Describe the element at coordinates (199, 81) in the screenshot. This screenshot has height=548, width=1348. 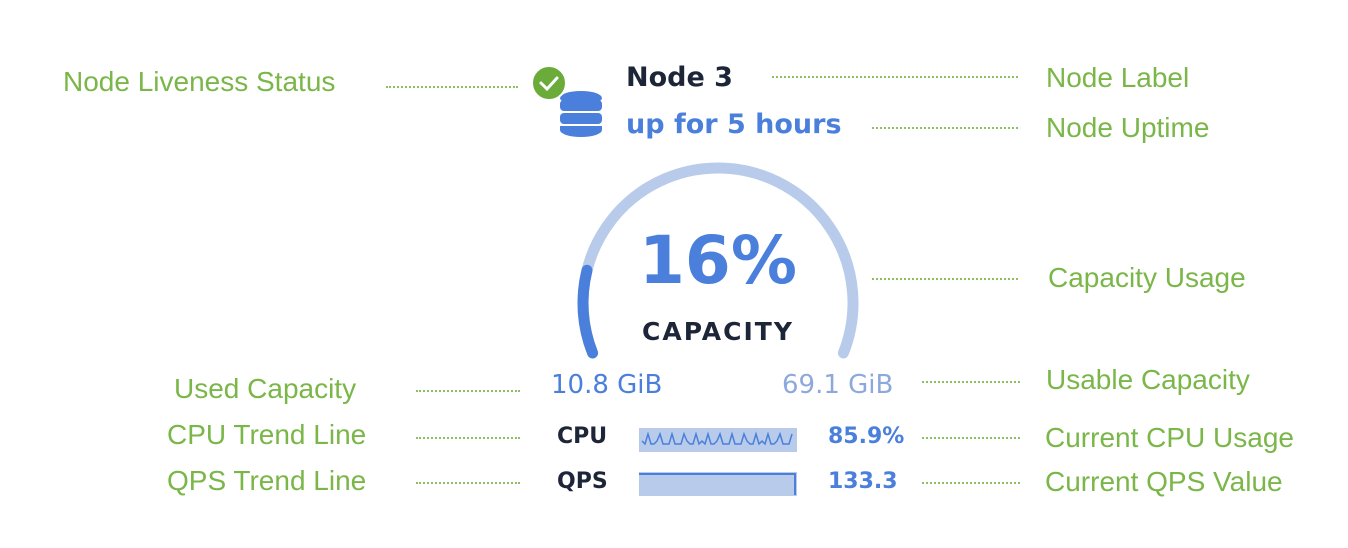
I see `annotation-liveness: Node Liveness Status` at that location.